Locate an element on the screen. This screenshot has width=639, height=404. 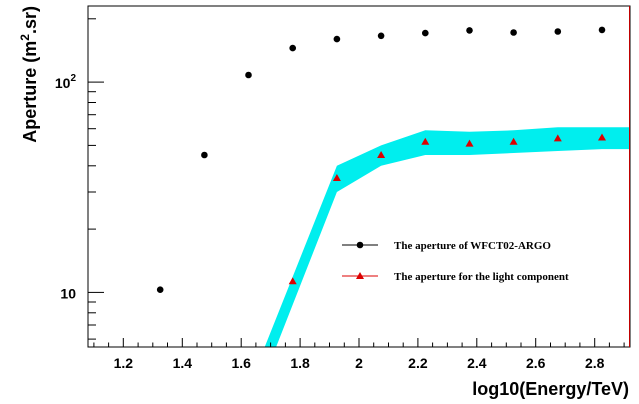
x-tick-label: 1.4 is located at coordinates (183, 363).